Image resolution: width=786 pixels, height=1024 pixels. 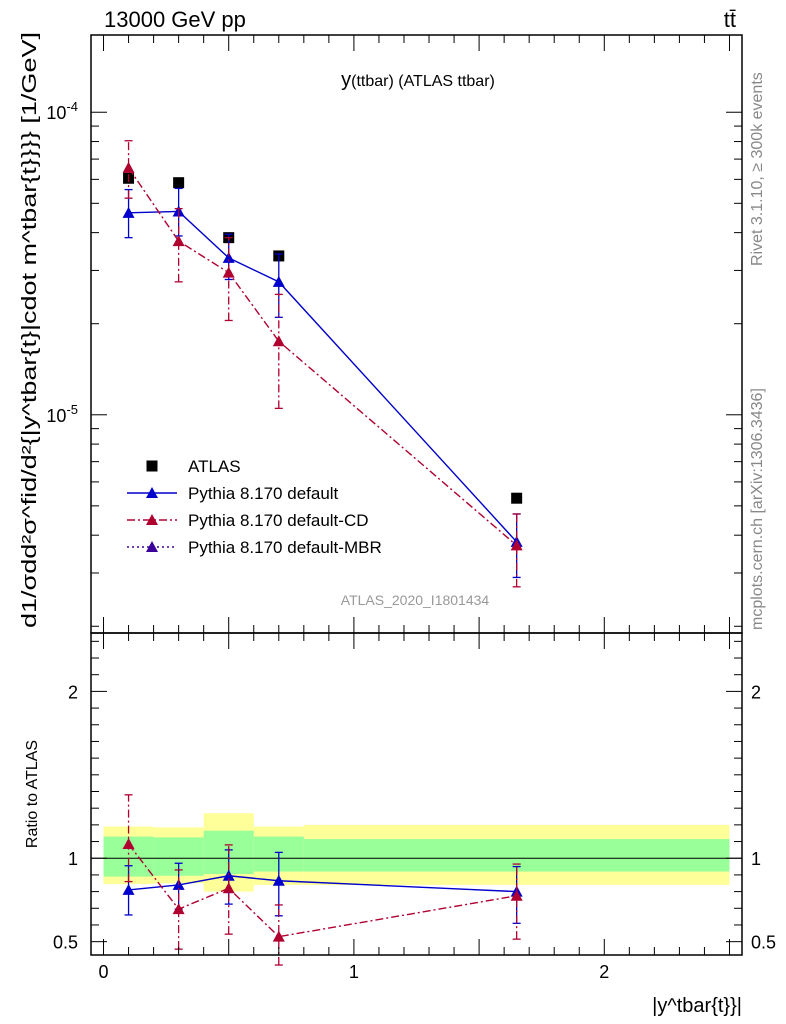 What do you see at coordinates (730, 19) in the screenshot?
I see `process-label: tt̄` at bounding box center [730, 19].